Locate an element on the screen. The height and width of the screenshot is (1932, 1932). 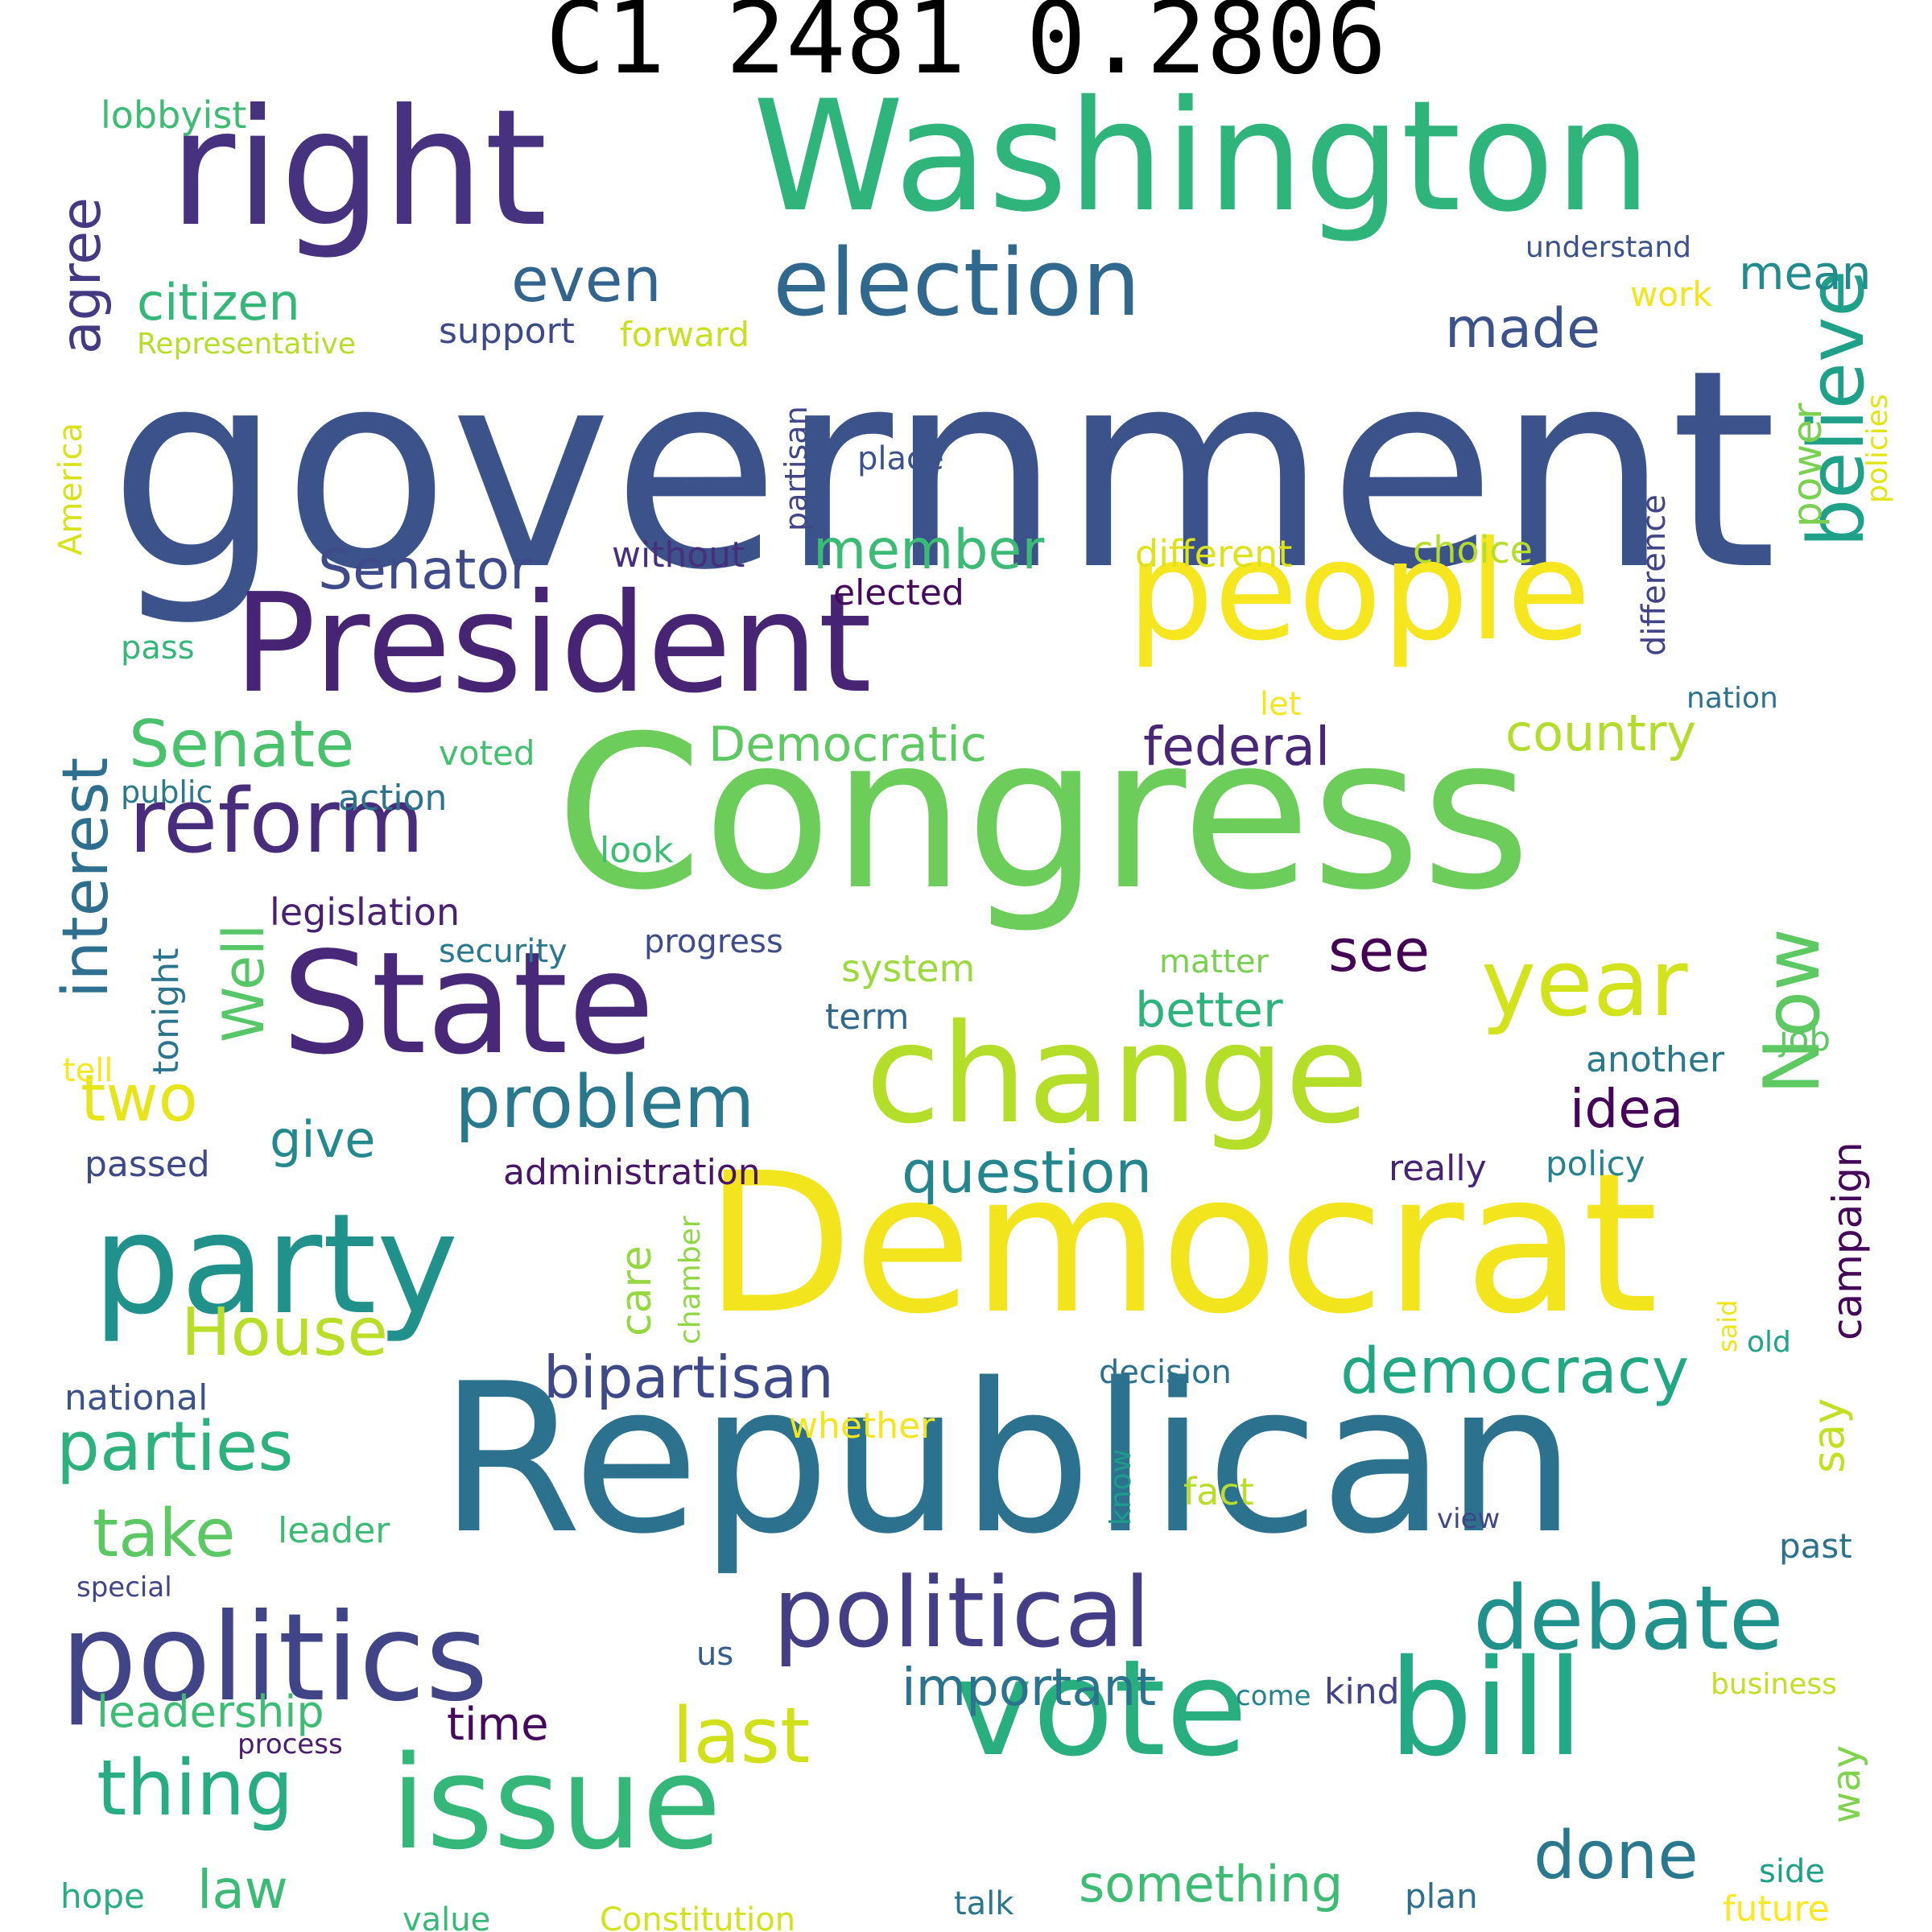
cloud-word: term is located at coordinates (867, 1017).